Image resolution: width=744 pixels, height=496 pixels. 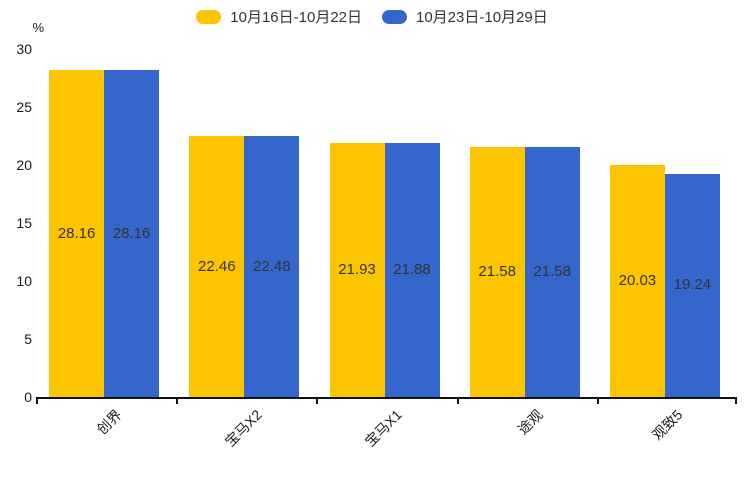 I want to click on y-tick-label: 0, so click(x=28, y=397).